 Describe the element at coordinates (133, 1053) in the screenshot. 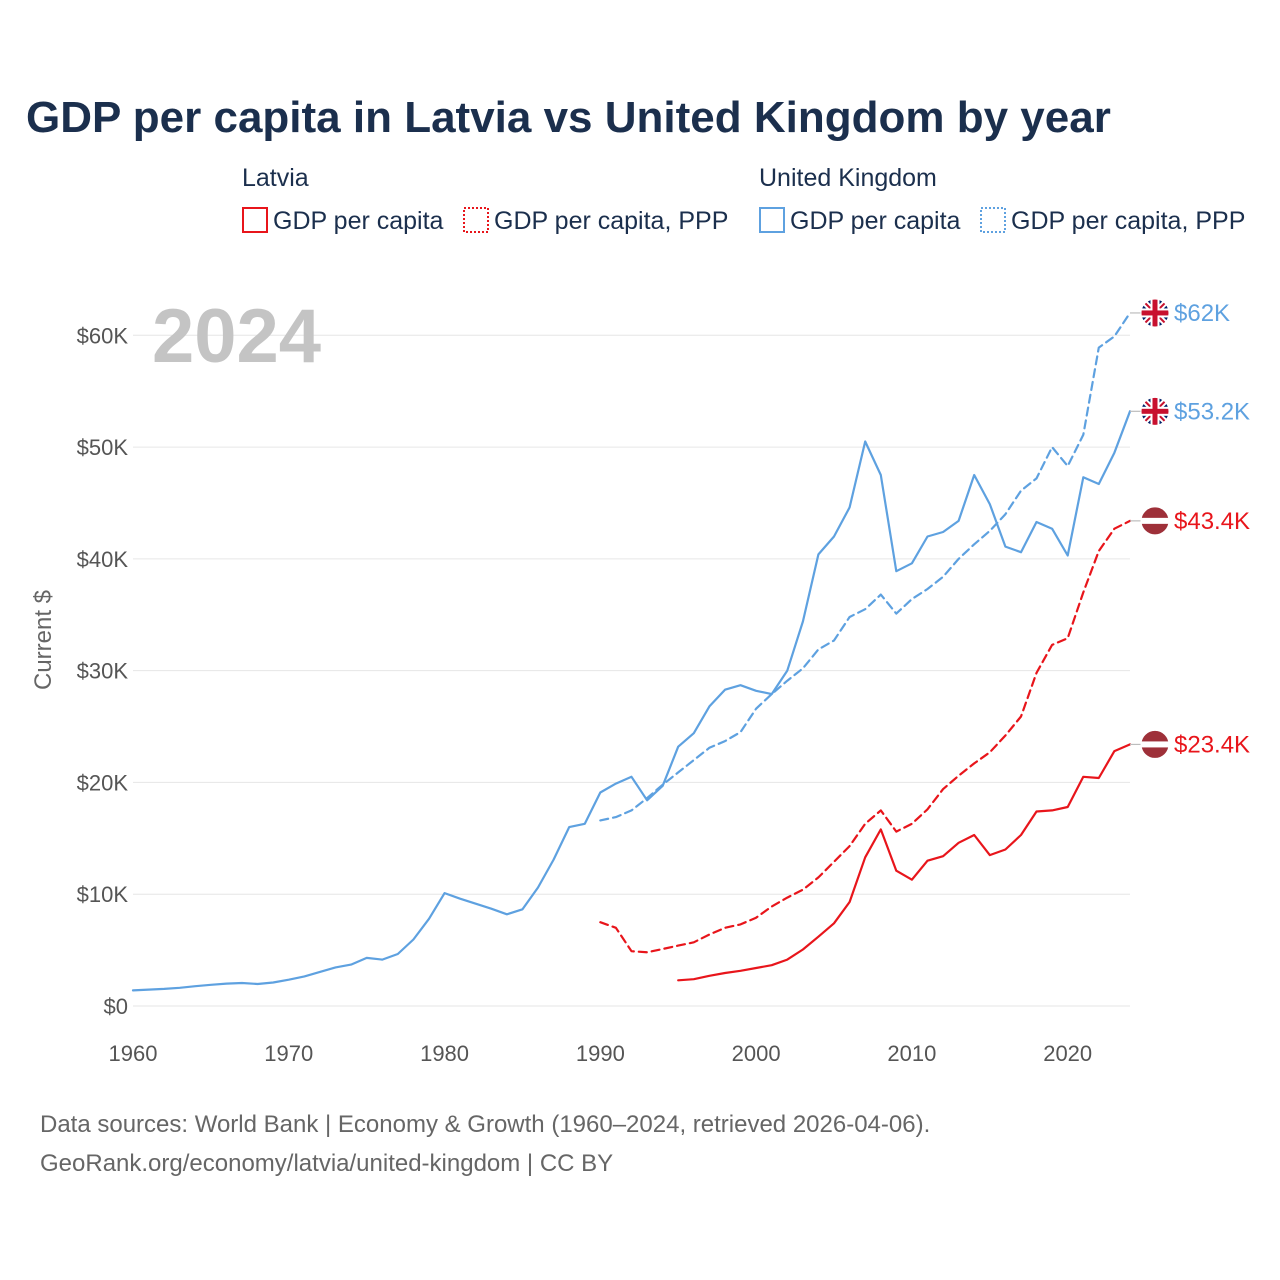

I see `x-tick-label: 1960` at that location.